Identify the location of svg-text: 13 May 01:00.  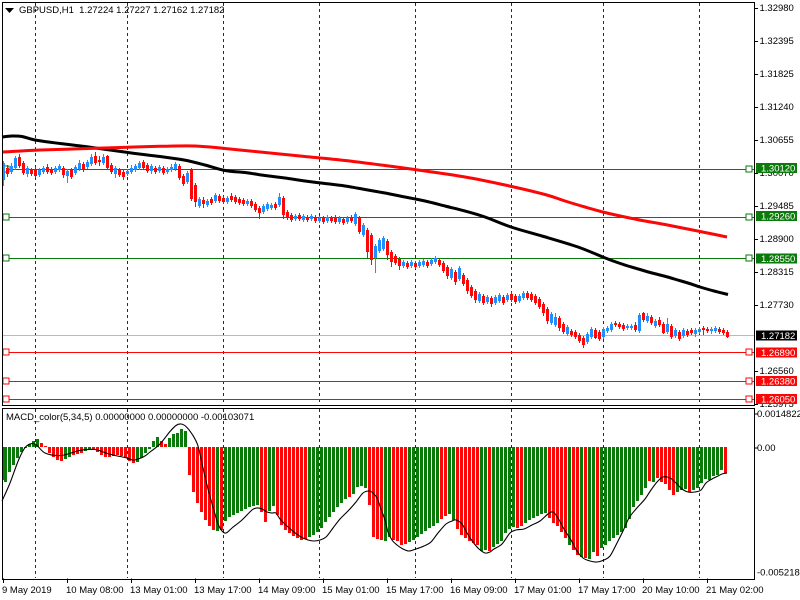
(159, 590).